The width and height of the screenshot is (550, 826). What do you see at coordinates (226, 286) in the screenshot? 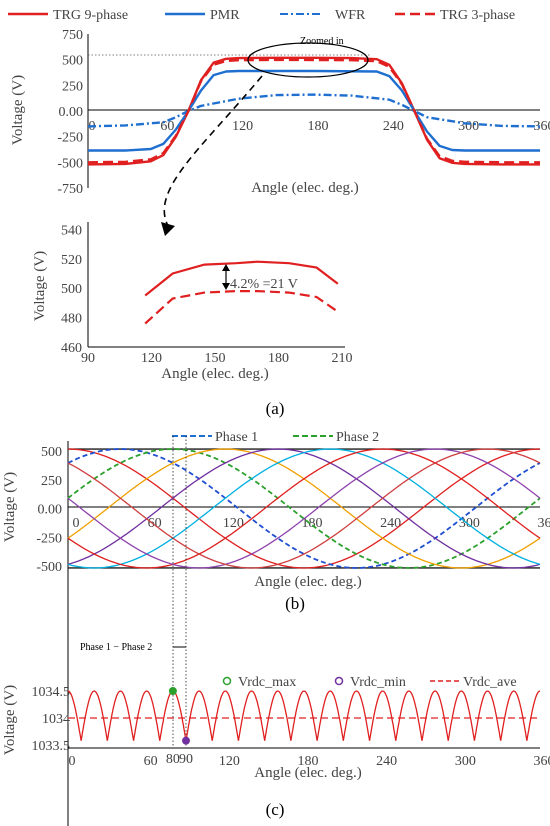
I see `zoom-diff-arrowhead-bottom` at bounding box center [226, 286].